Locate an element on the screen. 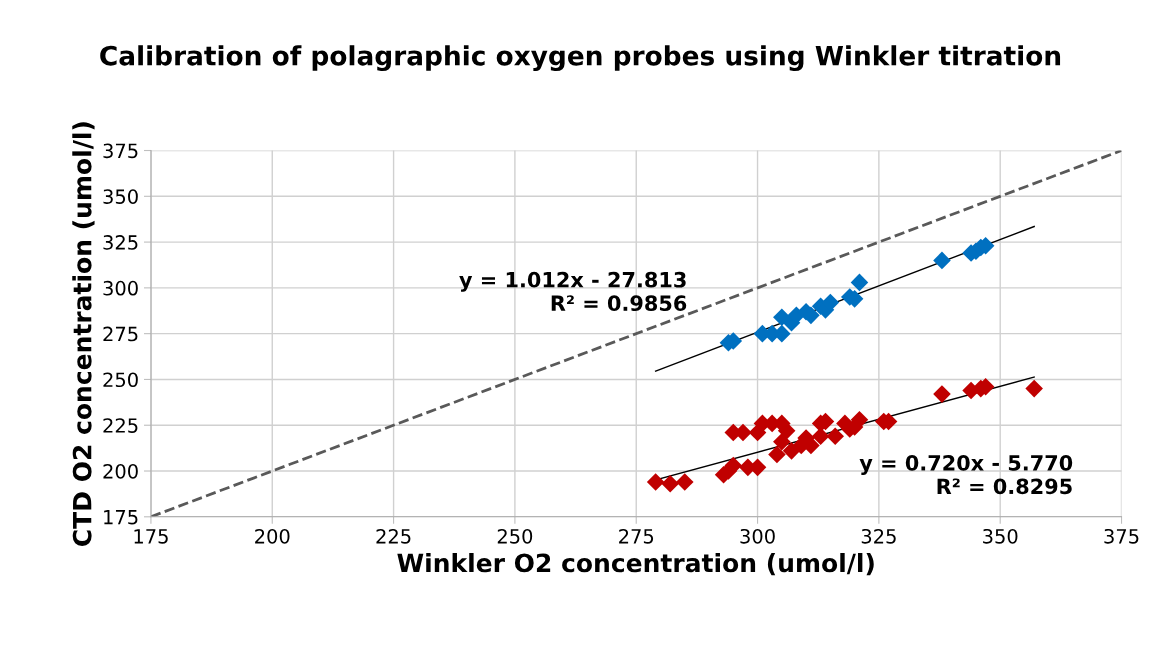 Image resolution: width=1161 pixels, height=646 pixels. x-tick-label: 300 is located at coordinates (757, 536).